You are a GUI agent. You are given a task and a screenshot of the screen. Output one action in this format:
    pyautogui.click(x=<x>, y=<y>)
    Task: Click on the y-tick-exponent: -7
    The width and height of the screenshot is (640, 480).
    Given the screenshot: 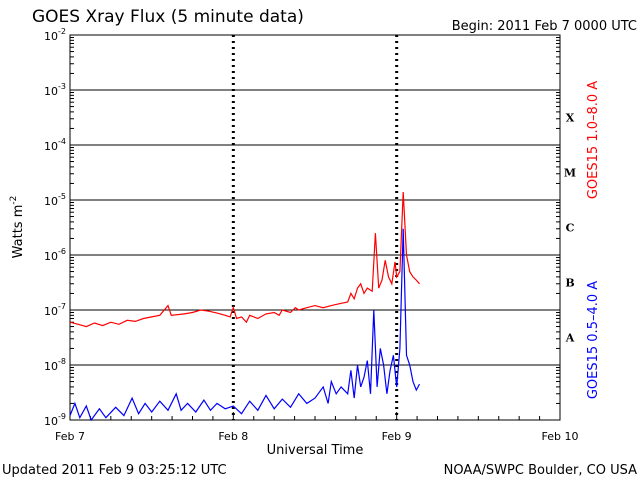 What is the action you would take?
    pyautogui.click(x=62, y=306)
    